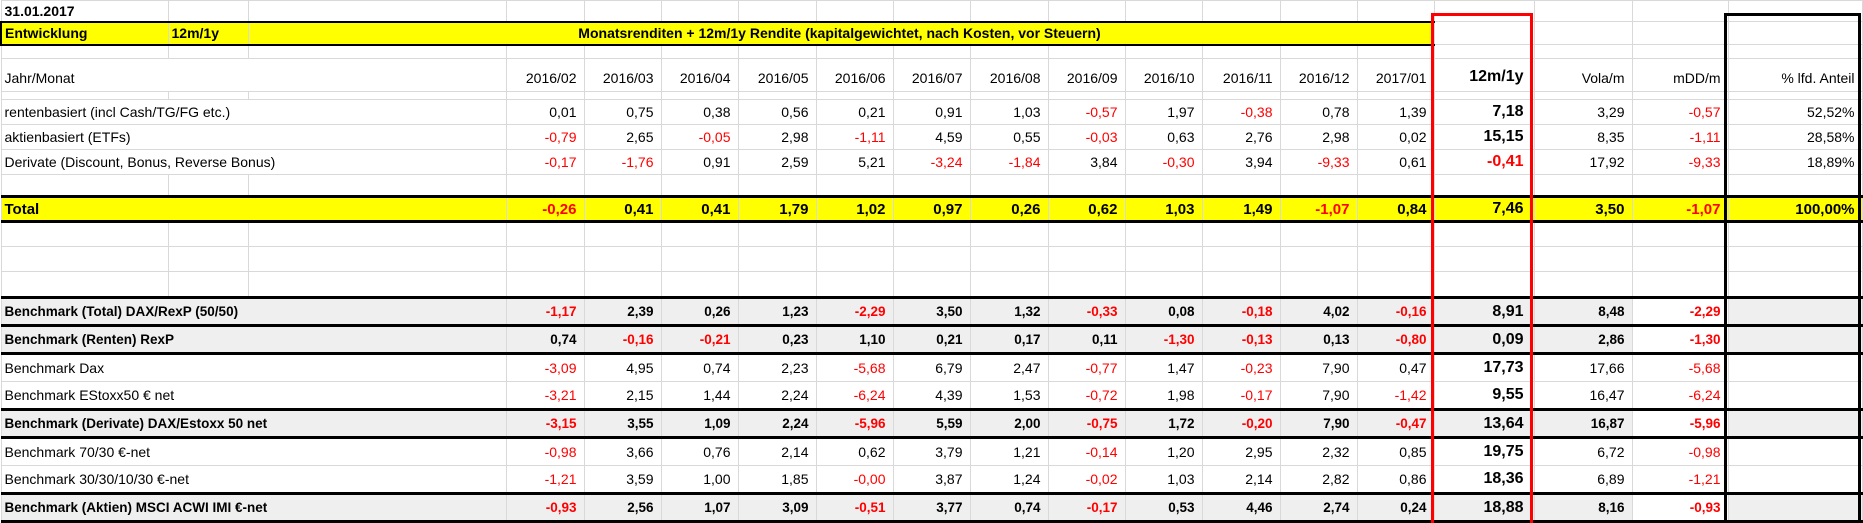  Describe the element at coordinates (699, 423) in the screenshot. I see `month-value-cell: 1,09` at that location.